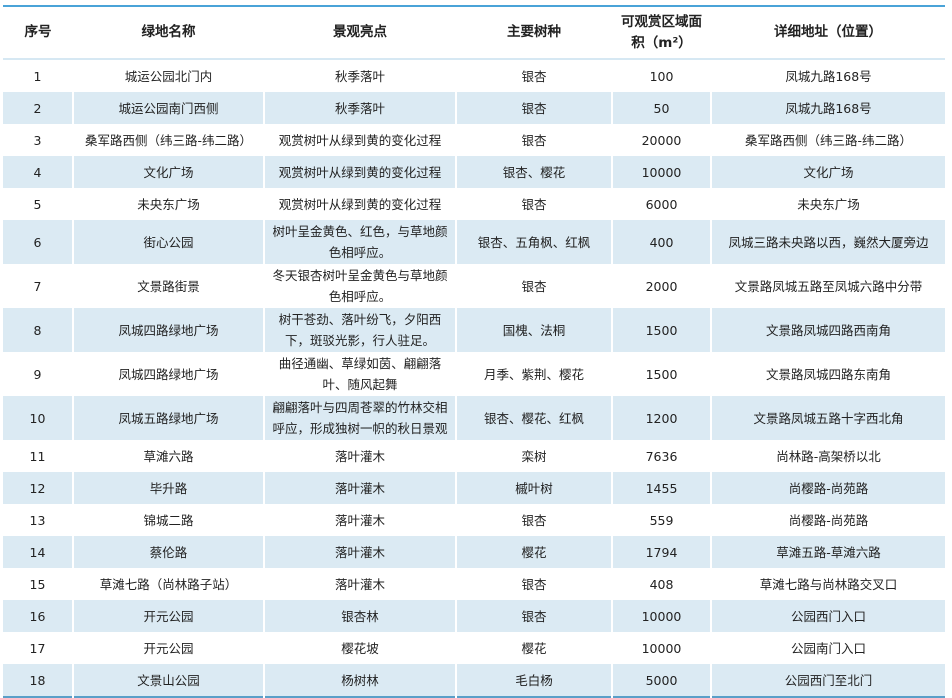 This screenshot has height=698, width=952. I want to click on cell-index: 9, so click(37, 374).